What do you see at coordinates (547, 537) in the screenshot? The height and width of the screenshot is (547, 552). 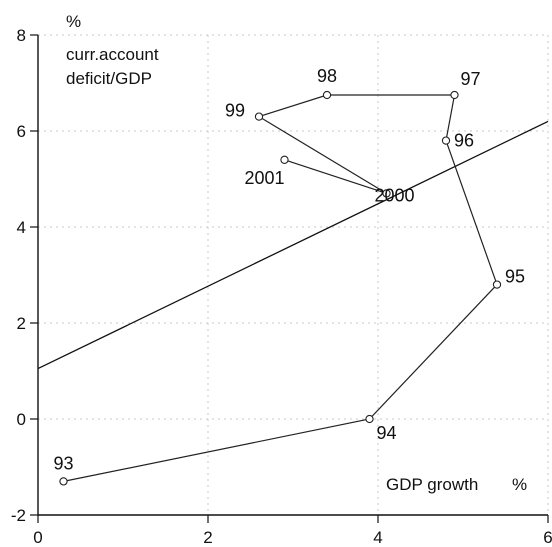 I see `x-tick-label: 6` at bounding box center [547, 537].